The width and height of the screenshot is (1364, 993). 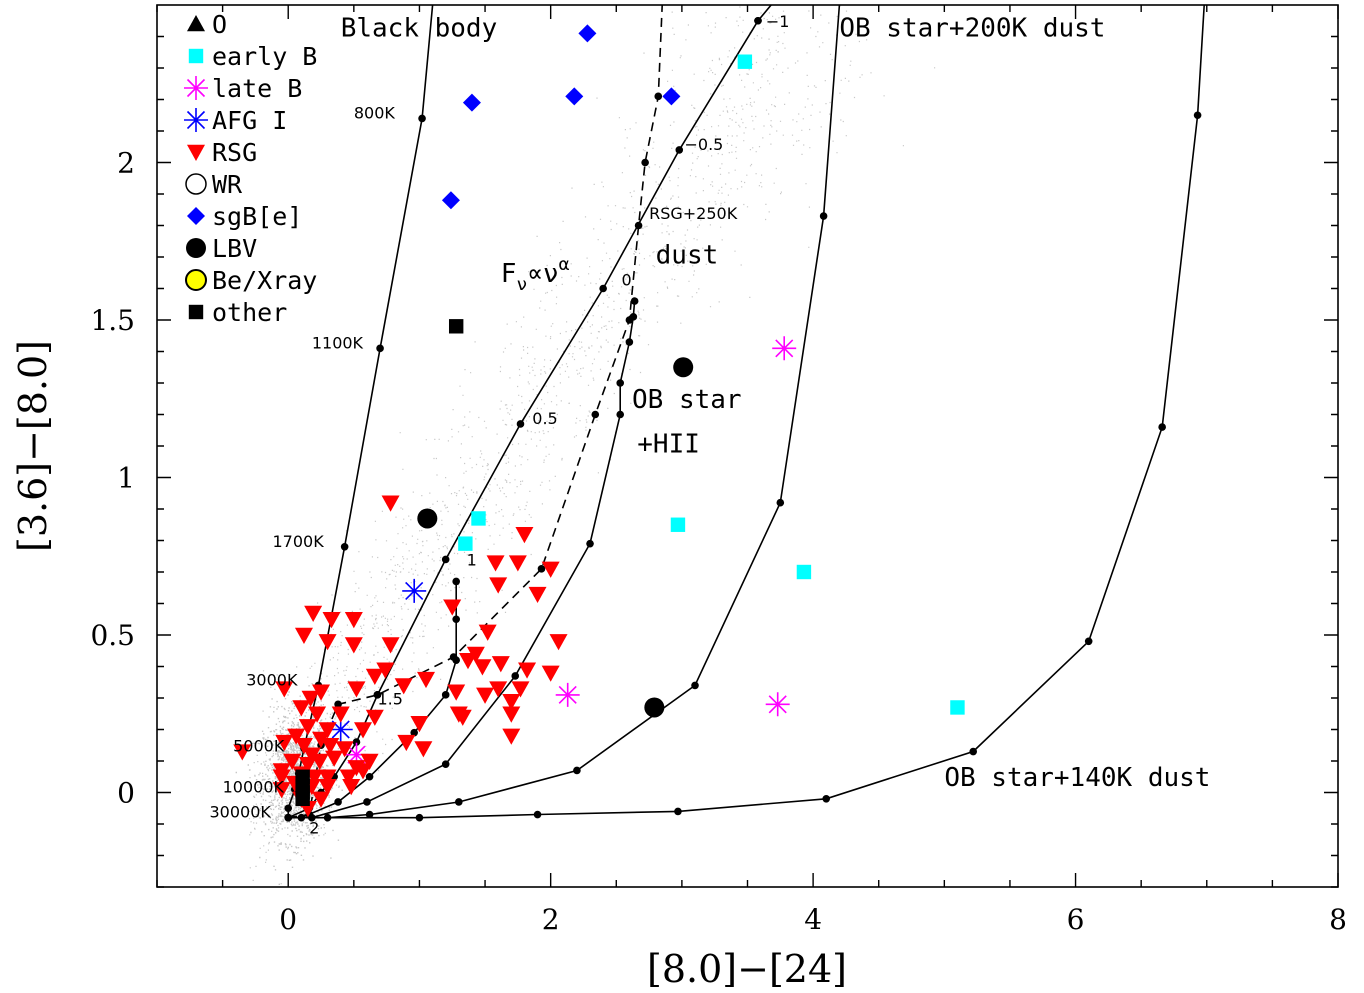 I want to click on annotation: 1100K, so click(x=338, y=342).